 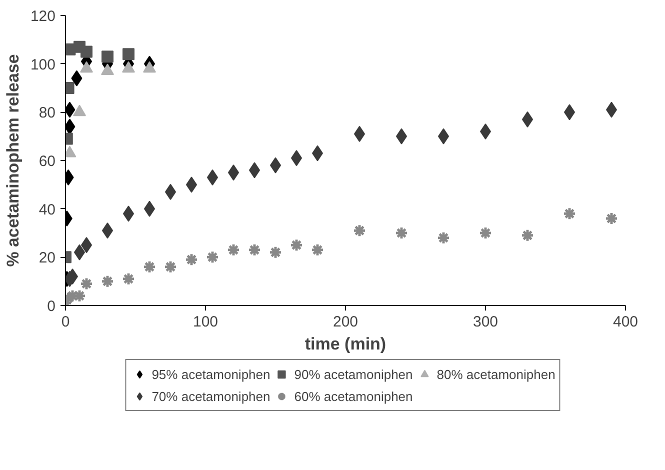 What do you see at coordinates (65, 322) in the screenshot?
I see `x-tick-label: 0` at bounding box center [65, 322].